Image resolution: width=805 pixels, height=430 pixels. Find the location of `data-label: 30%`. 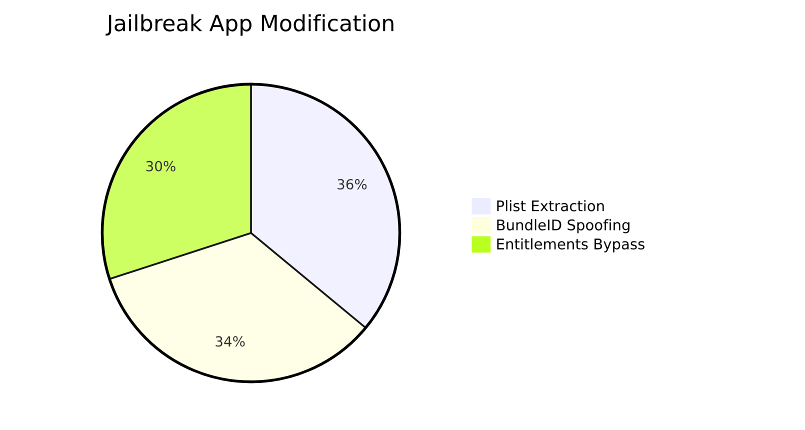

data-label: 30% is located at coordinates (161, 166).